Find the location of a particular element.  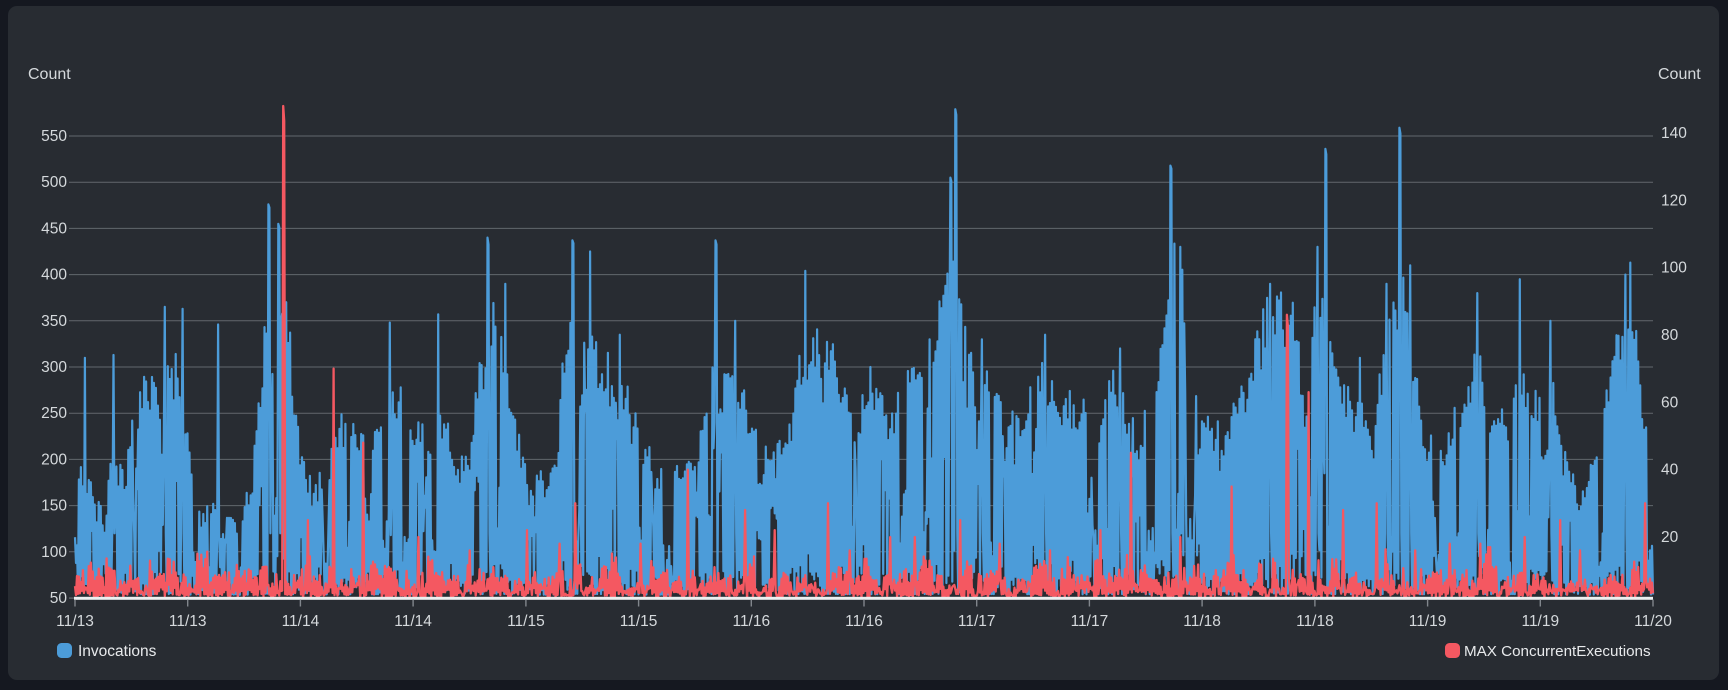

svg-text: 550 is located at coordinates (54, 136).